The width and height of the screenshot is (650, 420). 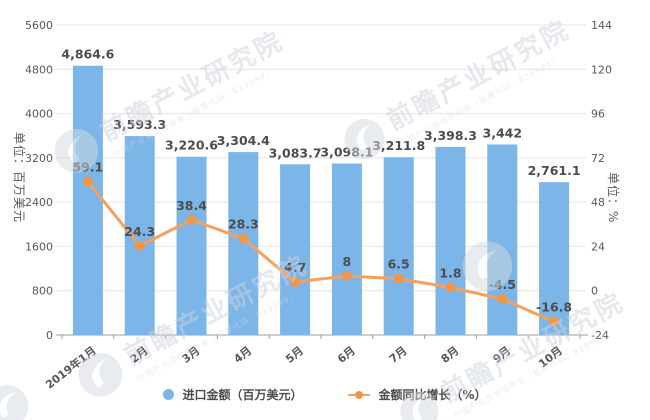 I want to click on bar-value-label: 3,083.7, so click(x=295, y=152).